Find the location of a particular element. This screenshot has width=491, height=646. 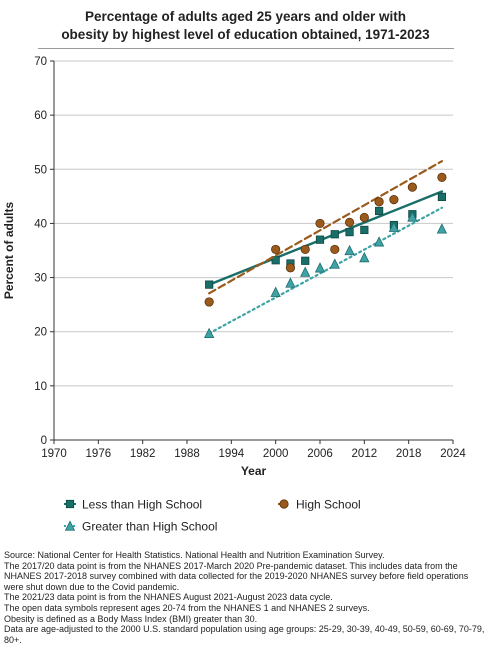

y-axis-title: Percent of adults is located at coordinates (9, 251).